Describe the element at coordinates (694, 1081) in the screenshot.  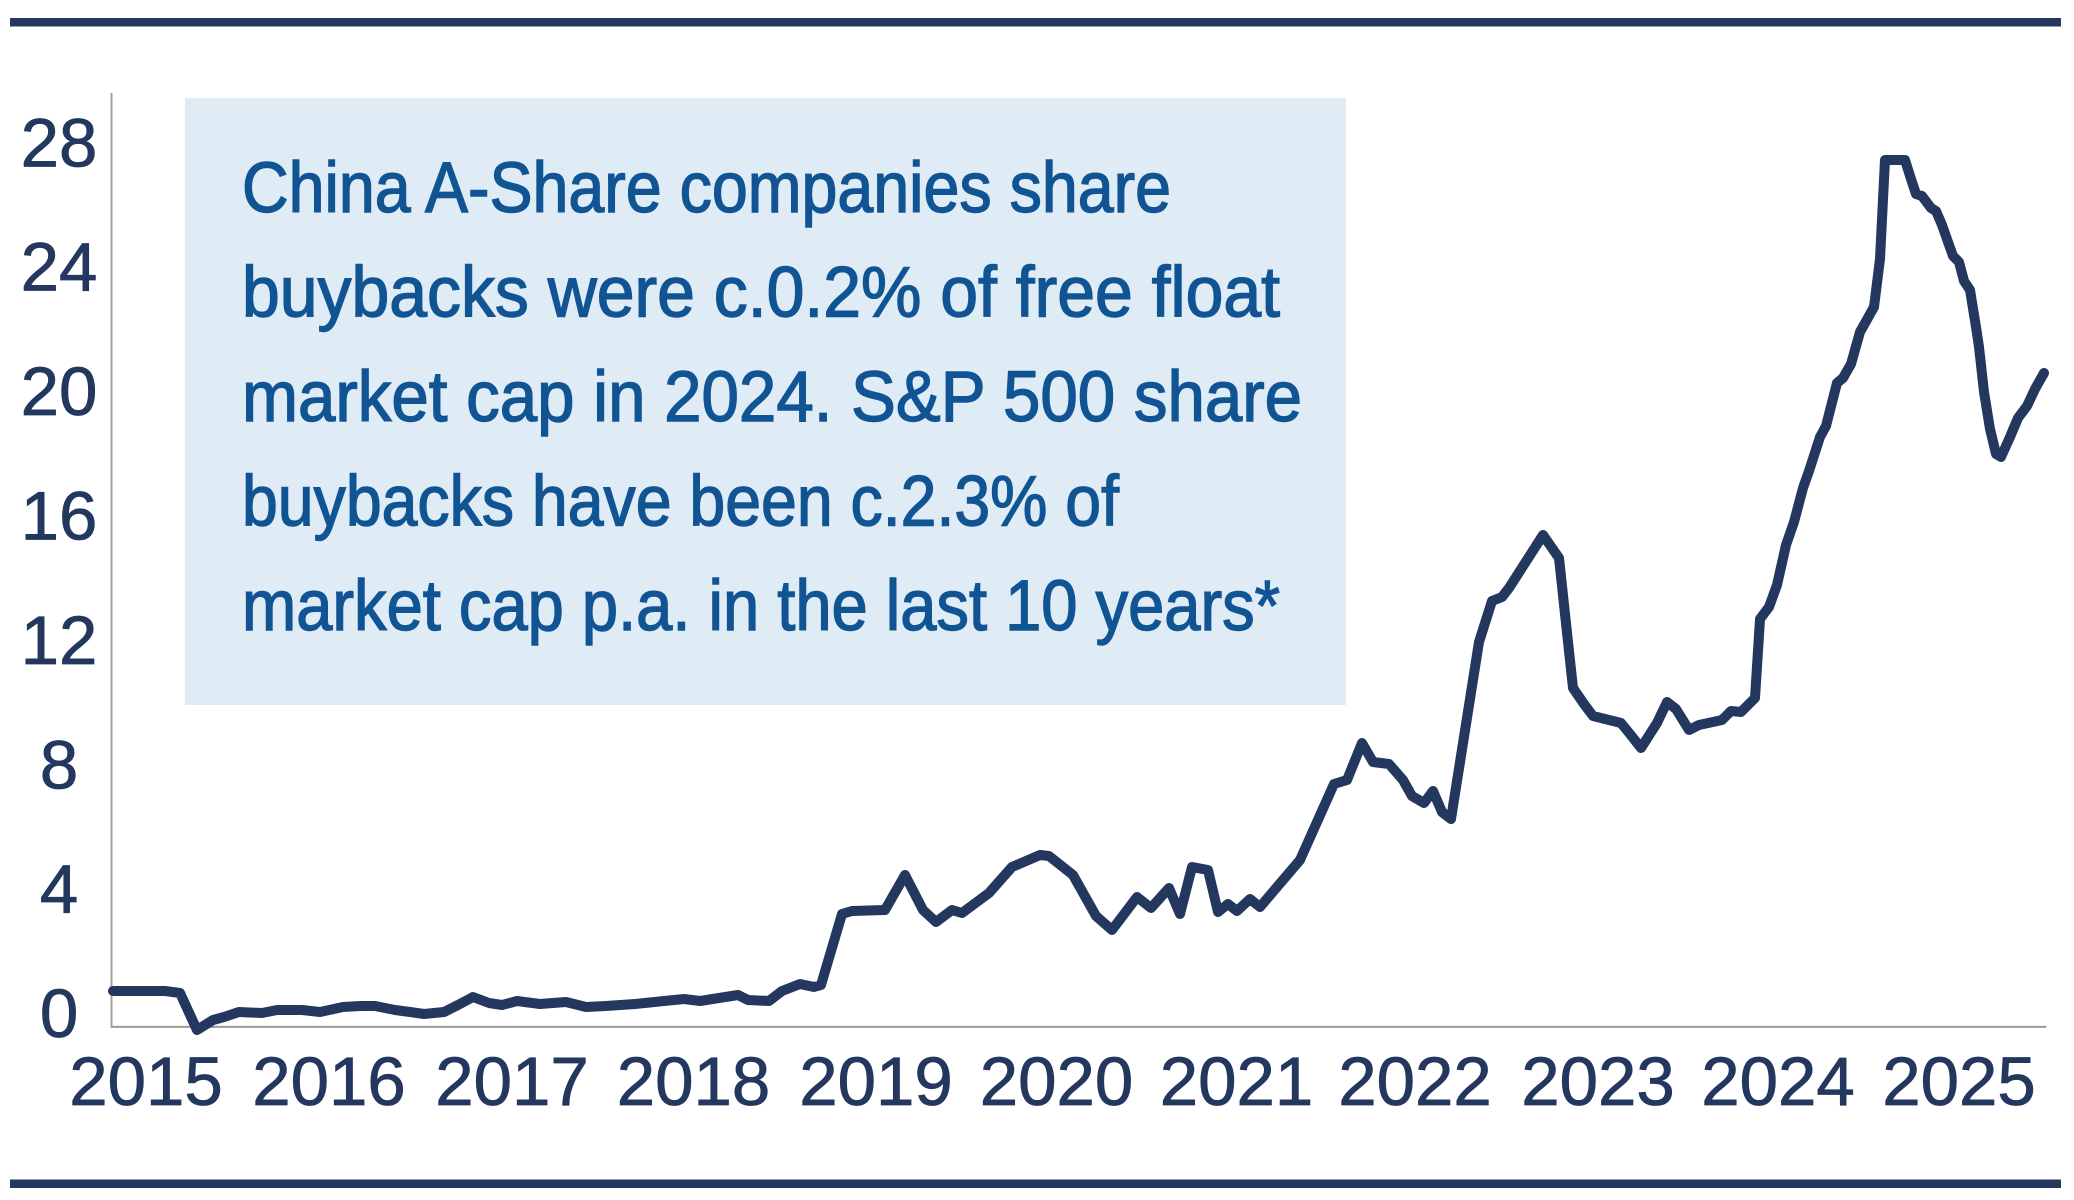
I see `svg-text: 2018` at that location.